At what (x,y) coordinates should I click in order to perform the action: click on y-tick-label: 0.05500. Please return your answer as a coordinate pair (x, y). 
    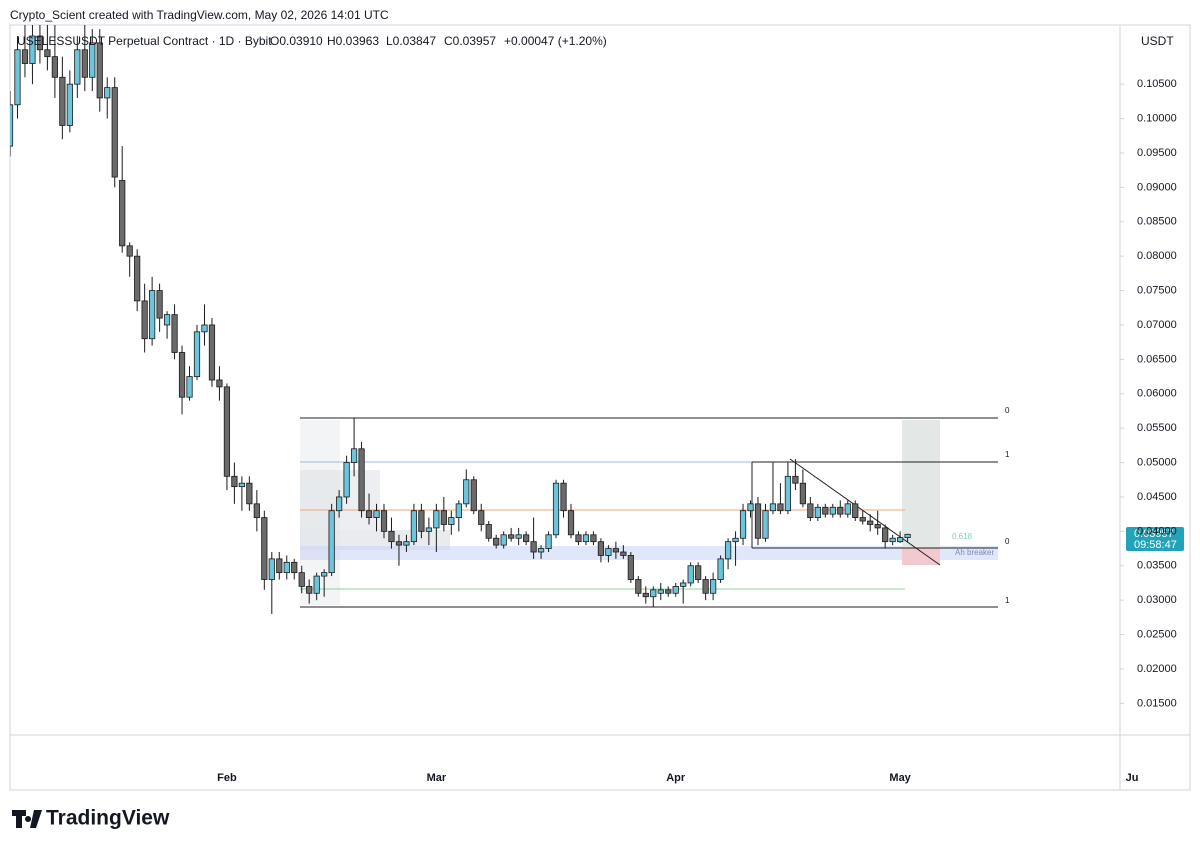
    Looking at the image, I should click on (1157, 428).